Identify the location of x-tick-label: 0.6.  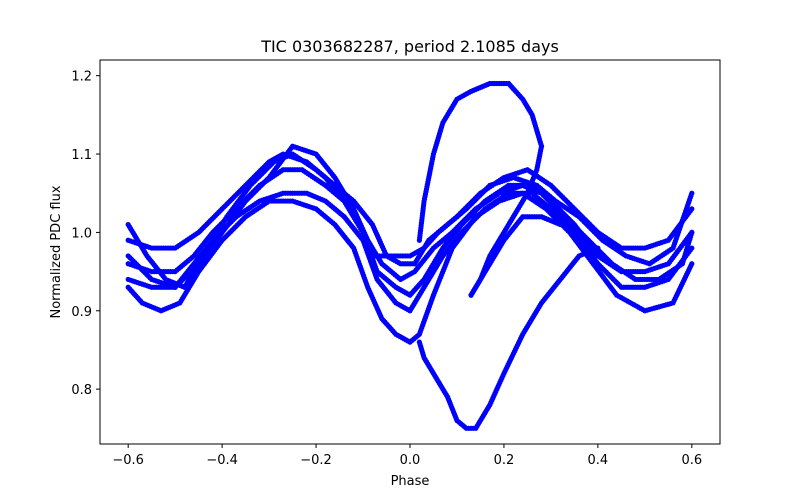
(691, 460).